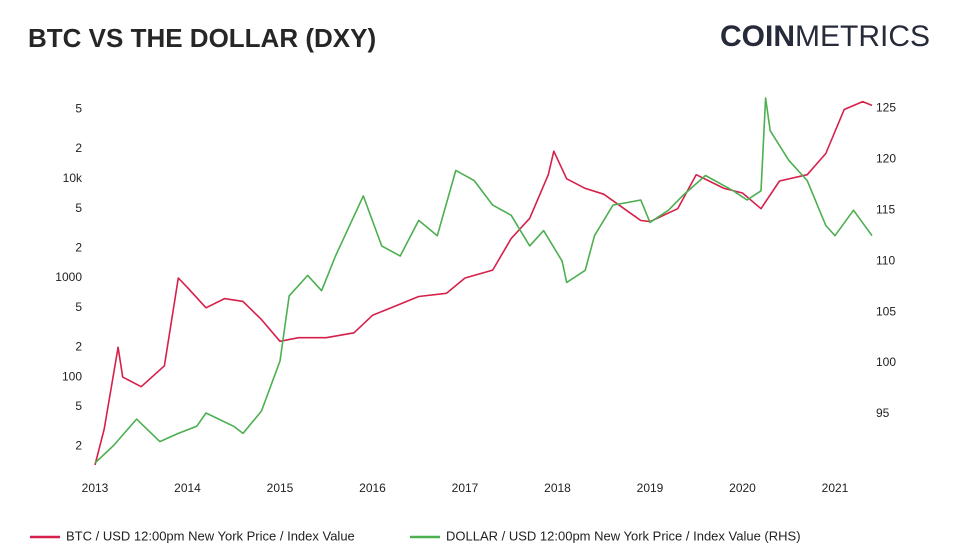 This screenshot has width=960, height=553. What do you see at coordinates (202, 38) in the screenshot?
I see `chart-title: BTC VS THE DOLLAR (DXY)` at bounding box center [202, 38].